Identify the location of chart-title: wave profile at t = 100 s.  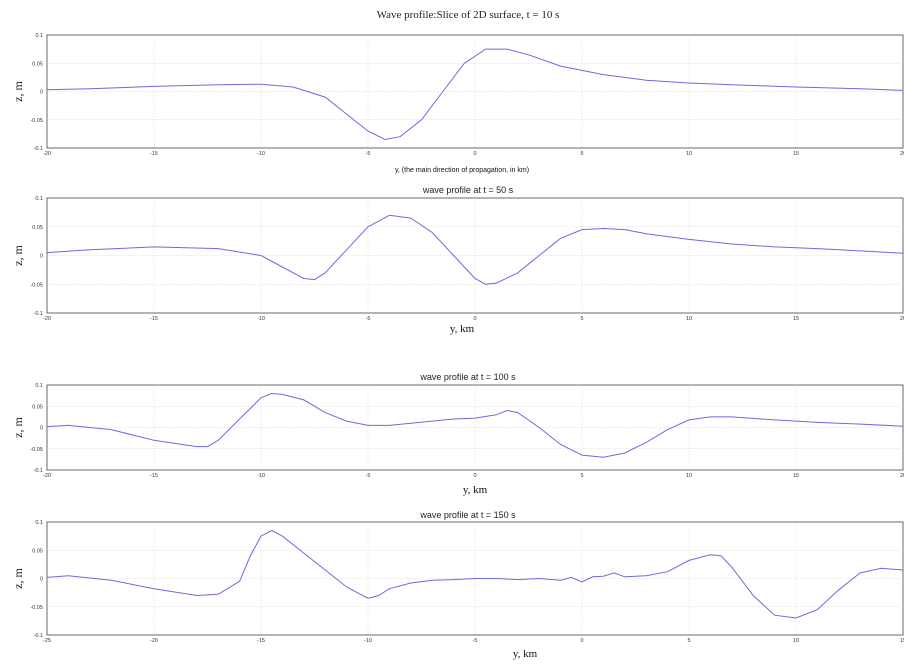
(467, 377).